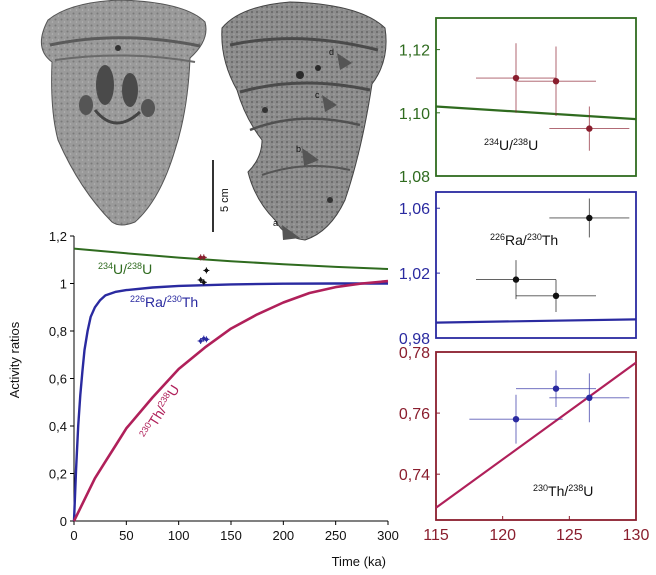 The width and height of the screenshot is (656, 575). I want to click on arrow-marker-c, so click(329, 103).